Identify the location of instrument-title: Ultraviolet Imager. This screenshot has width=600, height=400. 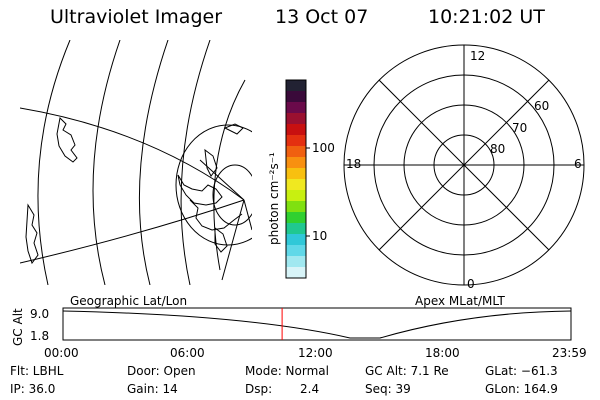
(136, 17).